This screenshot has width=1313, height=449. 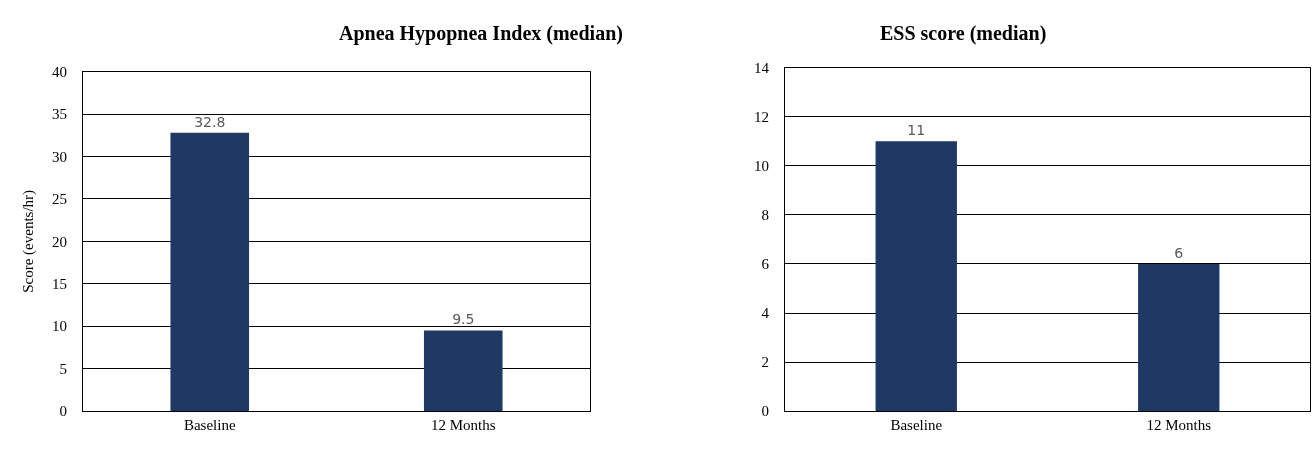 What do you see at coordinates (963, 33) in the screenshot?
I see `chart-title: ESS score (median)` at bounding box center [963, 33].